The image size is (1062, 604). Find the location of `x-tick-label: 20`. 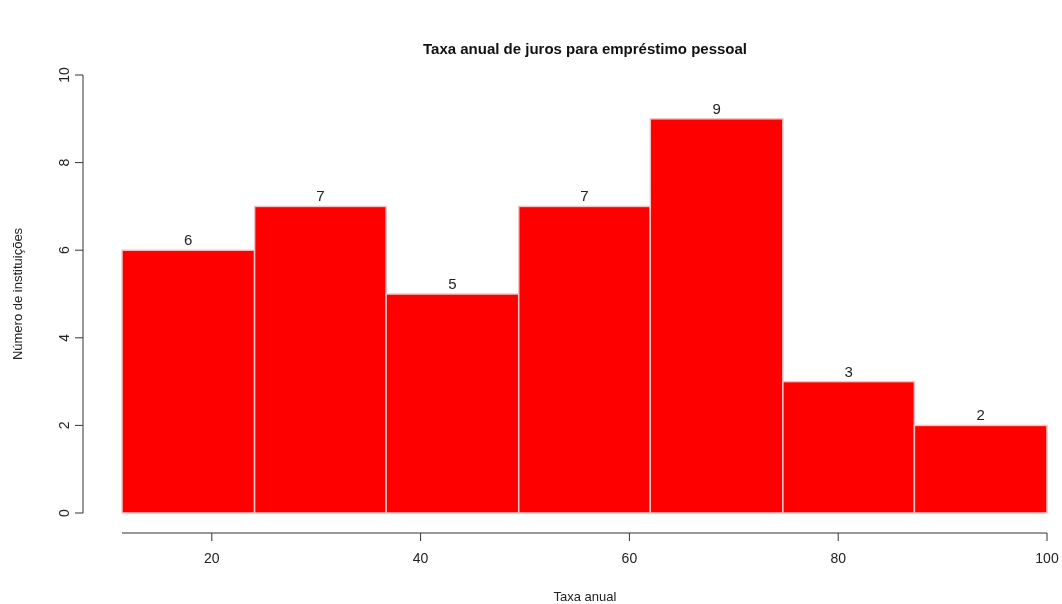

x-tick-label: 20 is located at coordinates (212, 558).